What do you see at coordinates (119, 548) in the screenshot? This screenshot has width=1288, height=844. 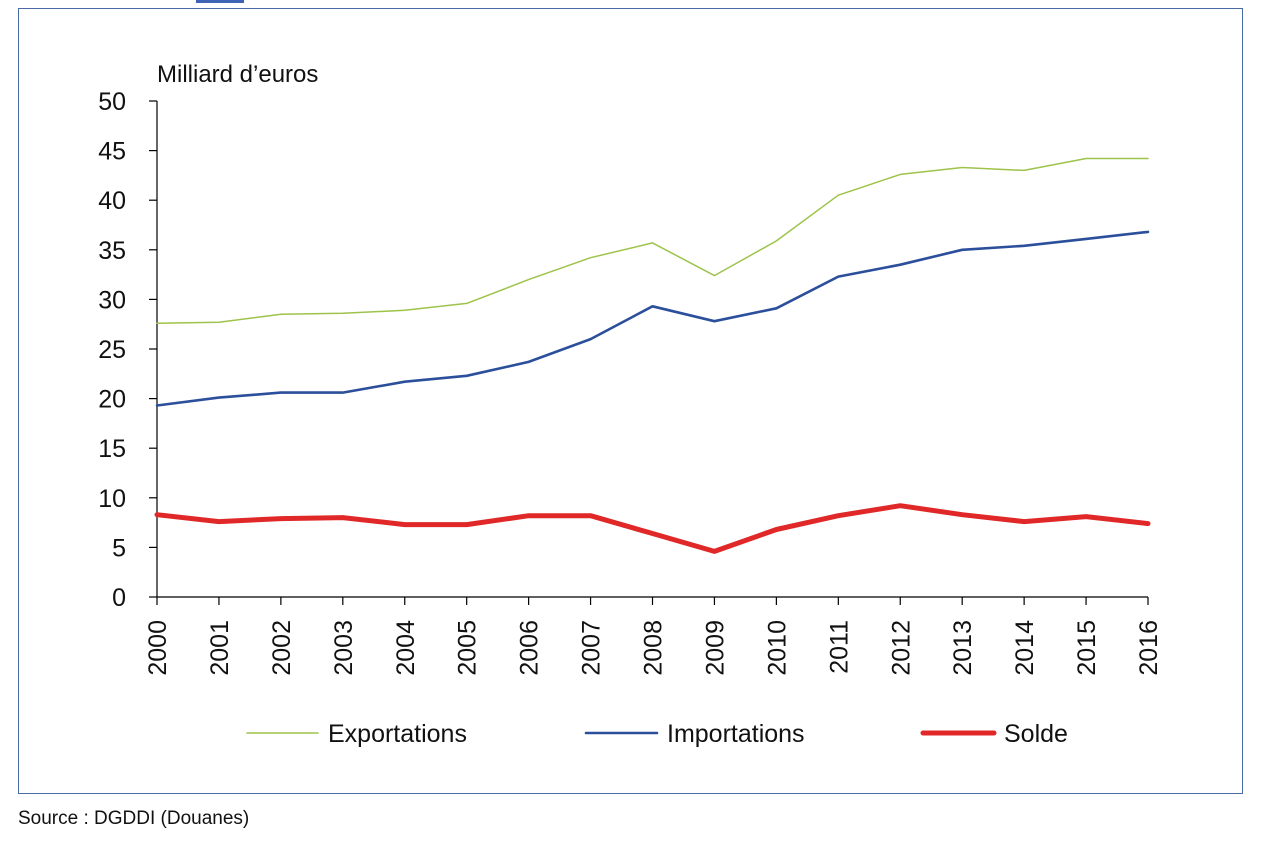 I see `y-tick-label: 5` at bounding box center [119, 548].